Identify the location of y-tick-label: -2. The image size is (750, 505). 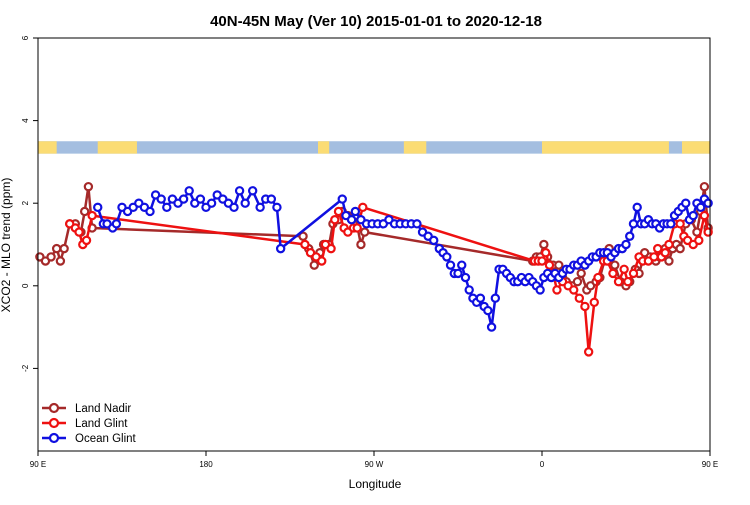
(25, 368).